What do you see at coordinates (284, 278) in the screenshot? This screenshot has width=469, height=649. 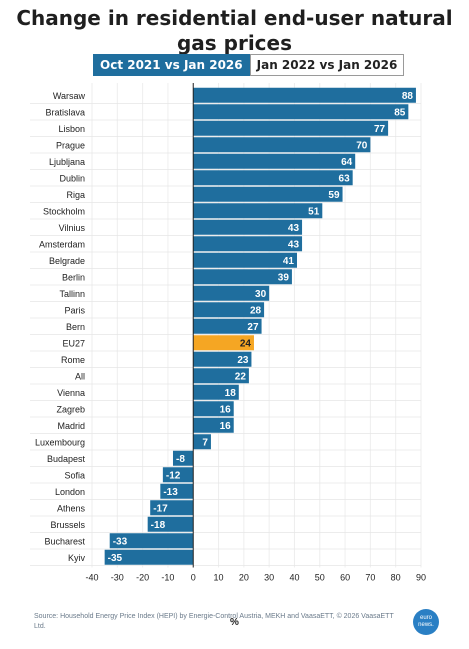 I see `data-label: 39` at bounding box center [284, 278].